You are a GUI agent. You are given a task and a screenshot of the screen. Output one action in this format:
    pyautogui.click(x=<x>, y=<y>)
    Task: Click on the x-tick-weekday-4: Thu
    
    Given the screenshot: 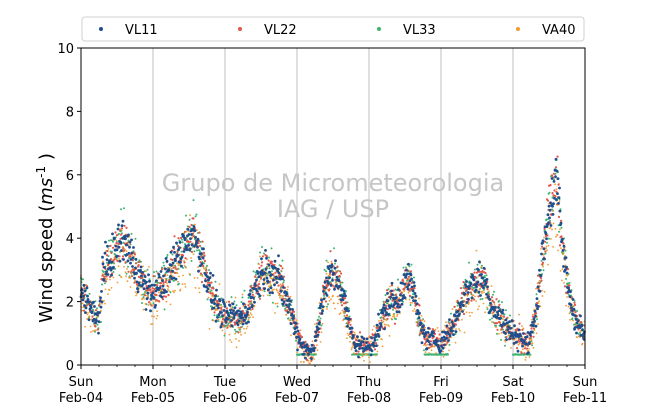 What is the action you would take?
    pyautogui.click(x=368, y=382)
    